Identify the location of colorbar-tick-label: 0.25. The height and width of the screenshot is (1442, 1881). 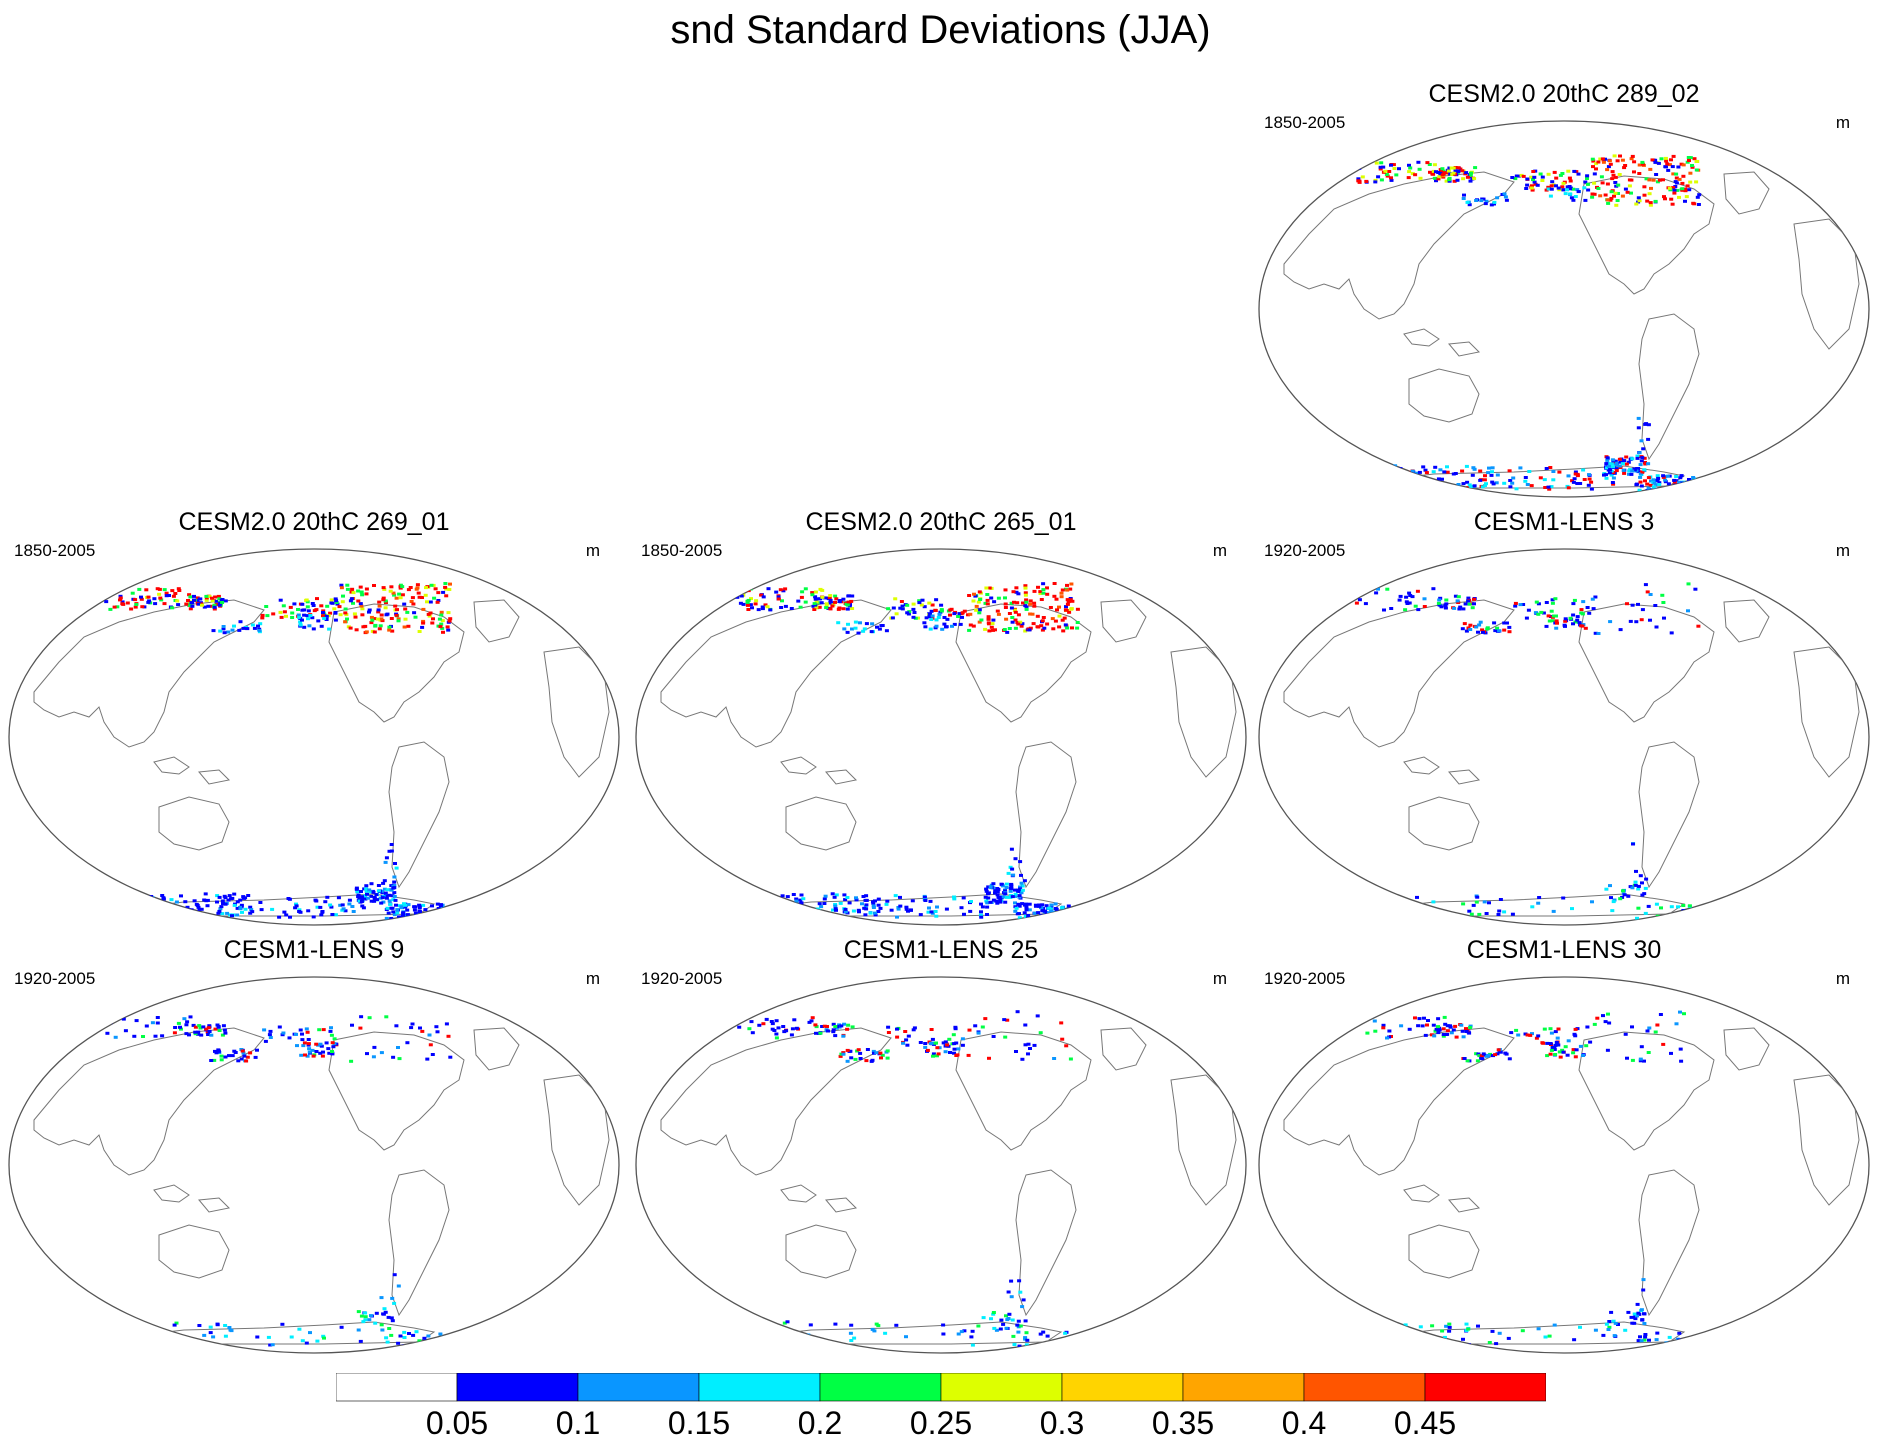
(941, 1423).